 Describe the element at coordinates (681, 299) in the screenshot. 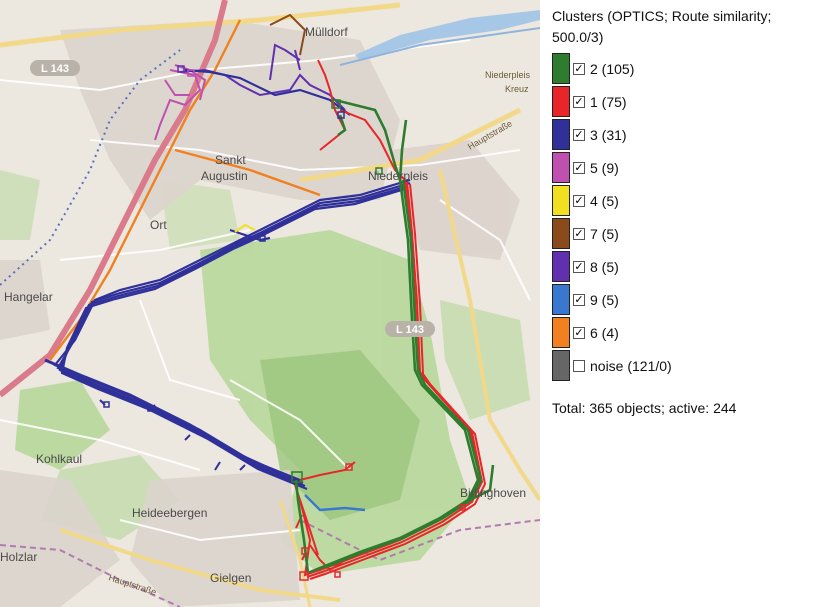

I see `legend-item-cluster-9: ✓ 9 (5)` at that location.